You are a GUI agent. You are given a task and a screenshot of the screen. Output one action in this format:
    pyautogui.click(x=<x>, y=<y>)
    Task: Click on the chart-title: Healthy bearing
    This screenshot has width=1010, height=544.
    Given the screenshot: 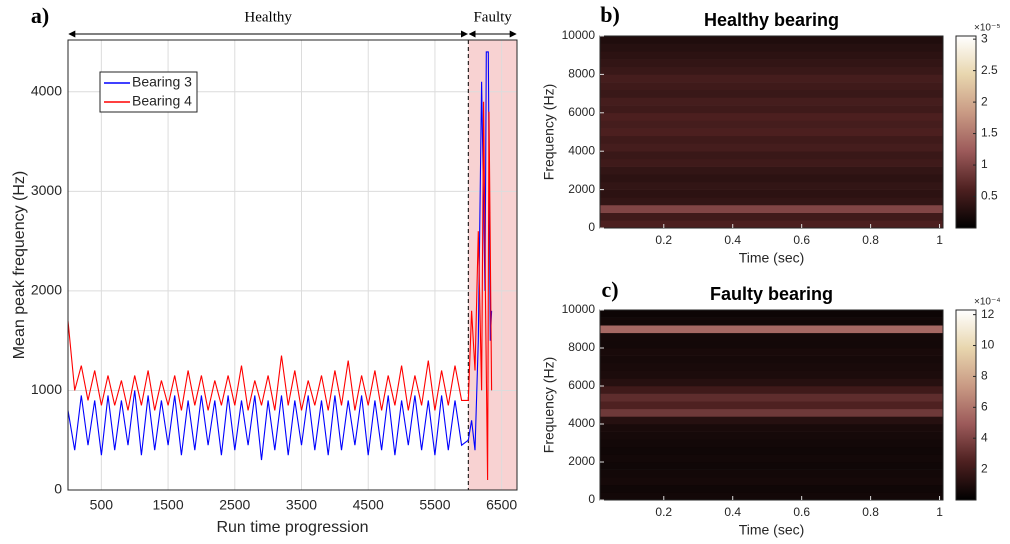 What is the action you would take?
    pyautogui.click(x=771, y=20)
    